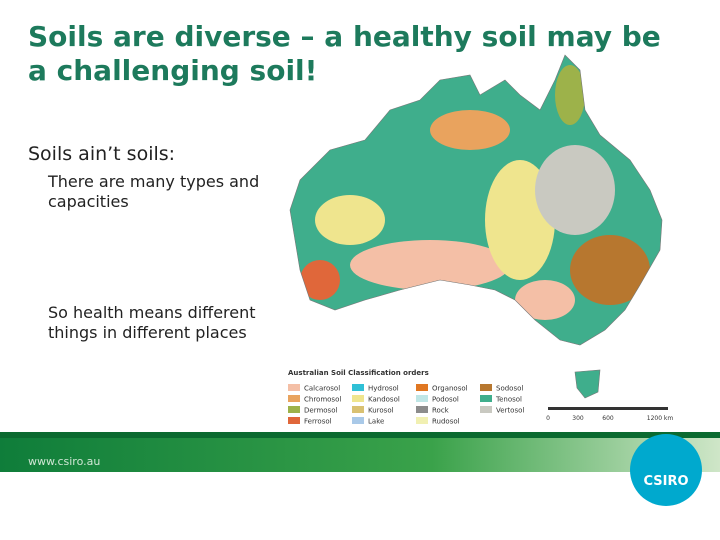 The width and height of the screenshot is (720, 540). Describe the element at coordinates (441, 411) in the screenshot. I see `legend-label: Rock` at that location.